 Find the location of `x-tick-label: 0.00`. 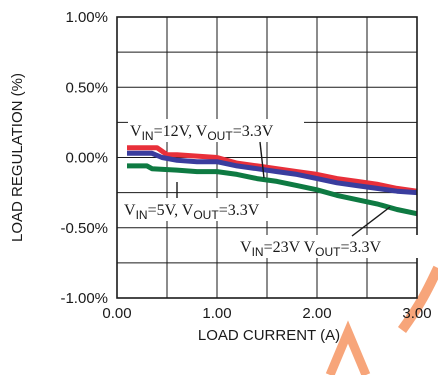

x-tick-label: 0.00 is located at coordinates (116, 313).